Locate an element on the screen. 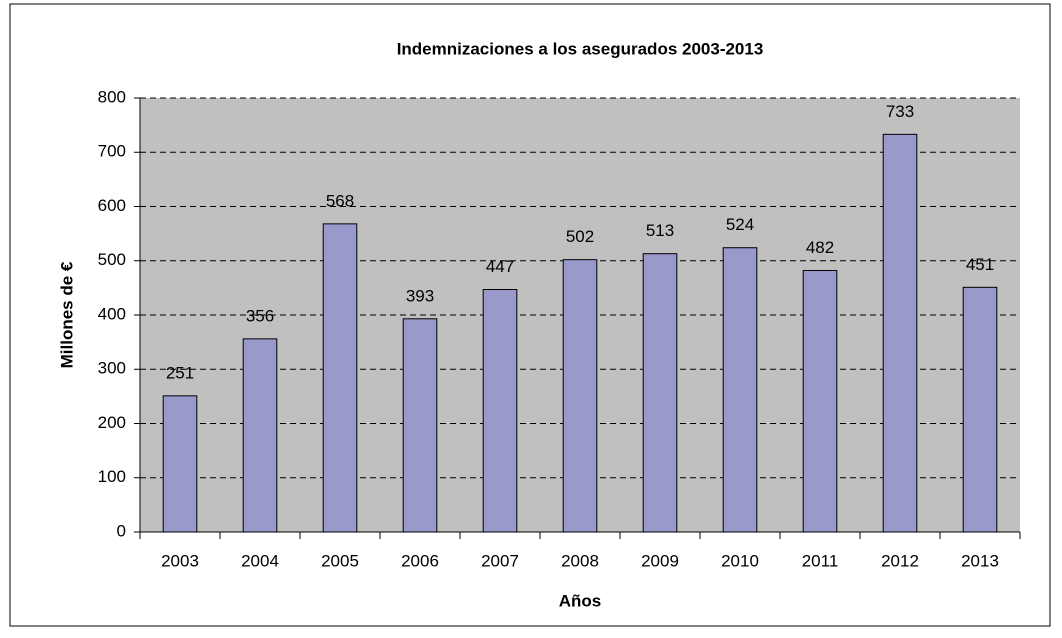 The height and width of the screenshot is (638, 1062). value-label: 356 is located at coordinates (260, 315).